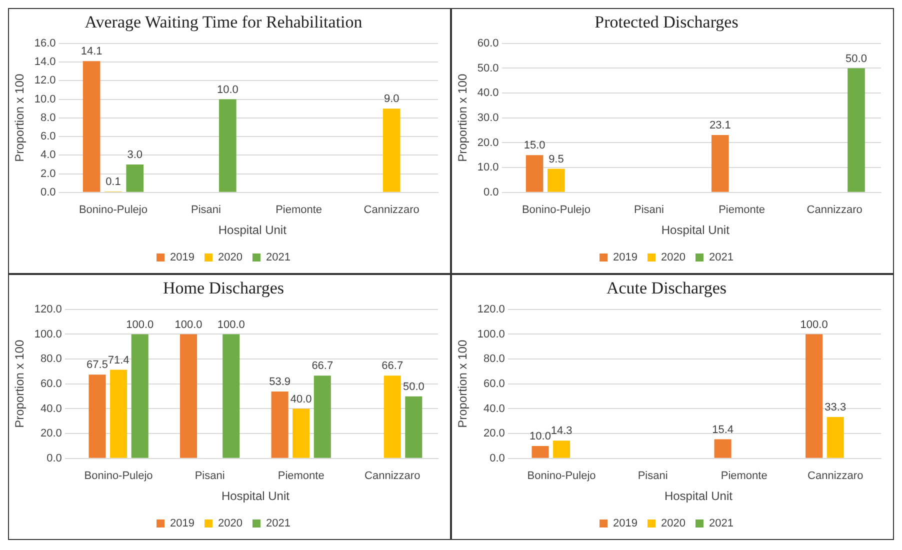 Image resolution: width=902 pixels, height=550 pixels. What do you see at coordinates (280, 382) in the screenshot?
I see `data-label: 53.9` at bounding box center [280, 382].